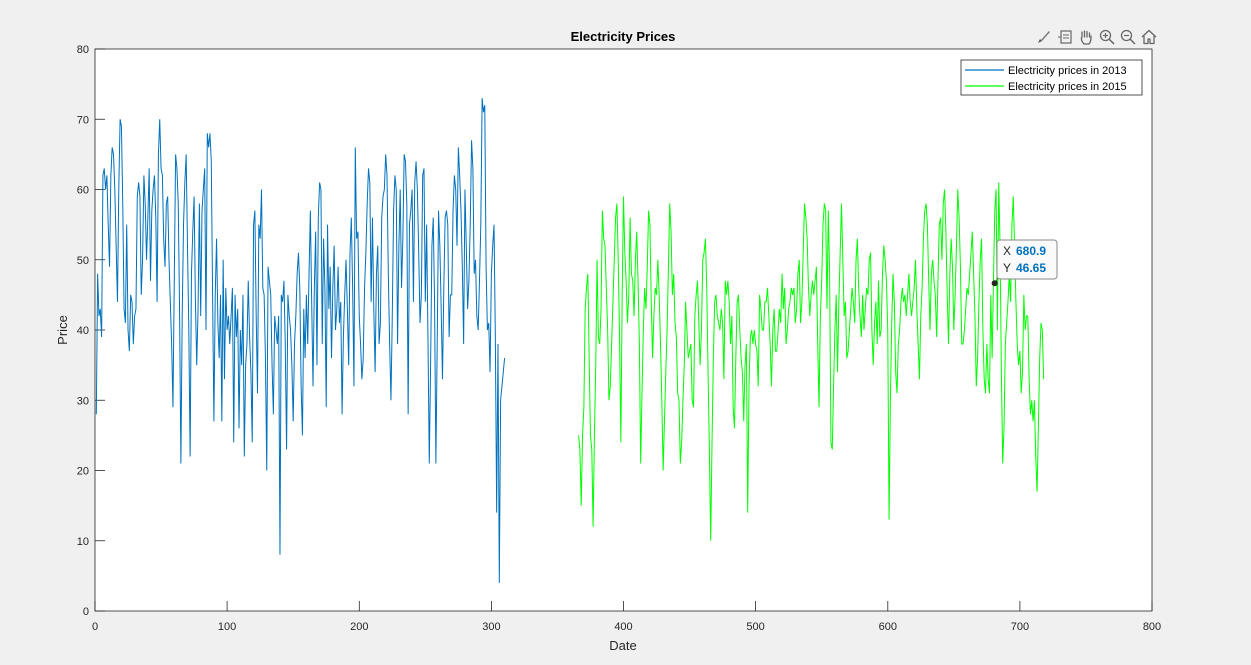  What do you see at coordinates (91, 331) in the screenshot?
I see `y-axis-ticks: 0 10 20 30 40 50 60 70 80` at bounding box center [91, 331].